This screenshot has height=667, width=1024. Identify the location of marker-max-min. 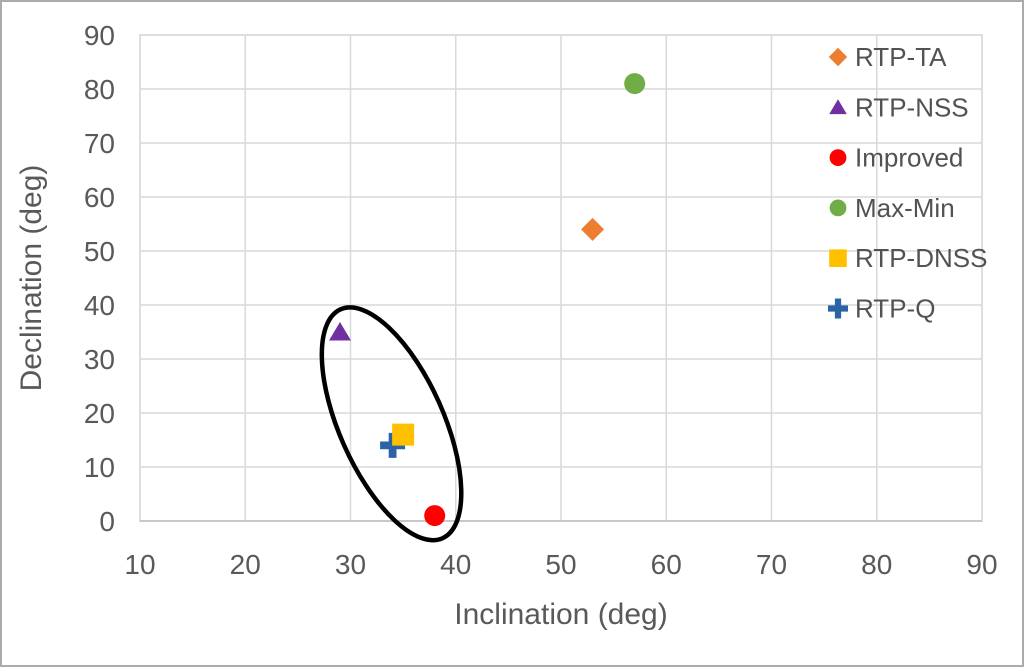
(635, 84).